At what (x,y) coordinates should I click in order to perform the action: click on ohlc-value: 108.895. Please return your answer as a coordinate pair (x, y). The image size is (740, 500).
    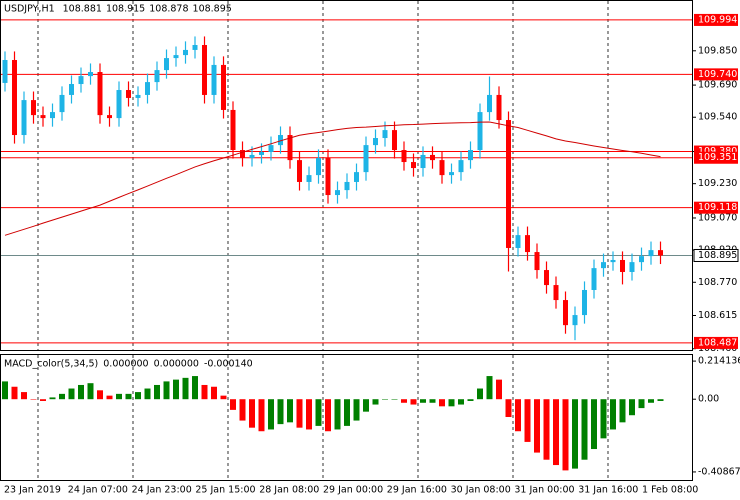
    Looking at the image, I should click on (212, 9).